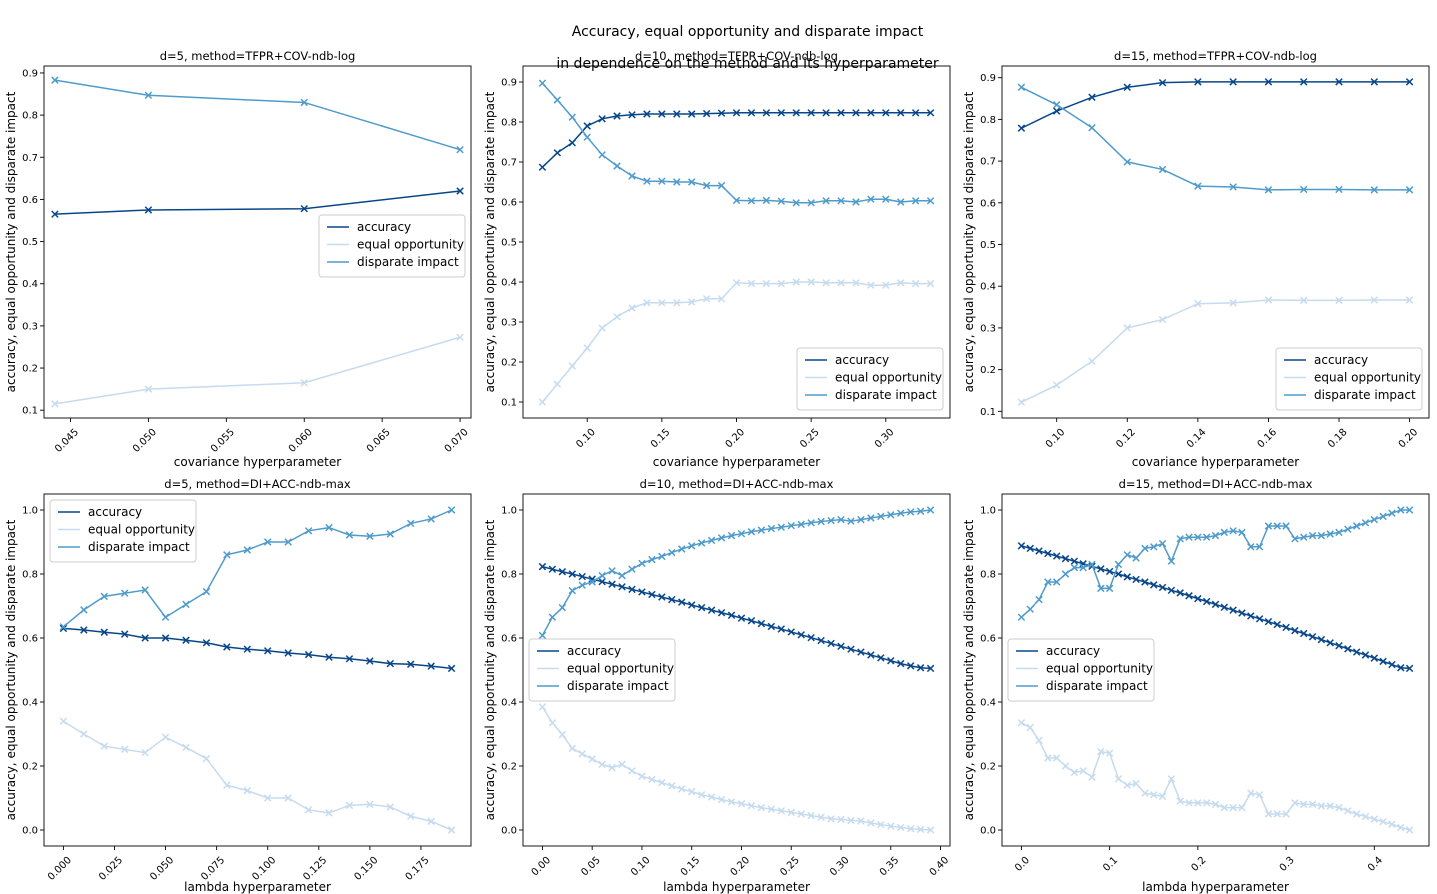 Image resolution: width=1437 pixels, height=894 pixels. I want to click on x-tick-label: 0.4, so click(1375, 864).